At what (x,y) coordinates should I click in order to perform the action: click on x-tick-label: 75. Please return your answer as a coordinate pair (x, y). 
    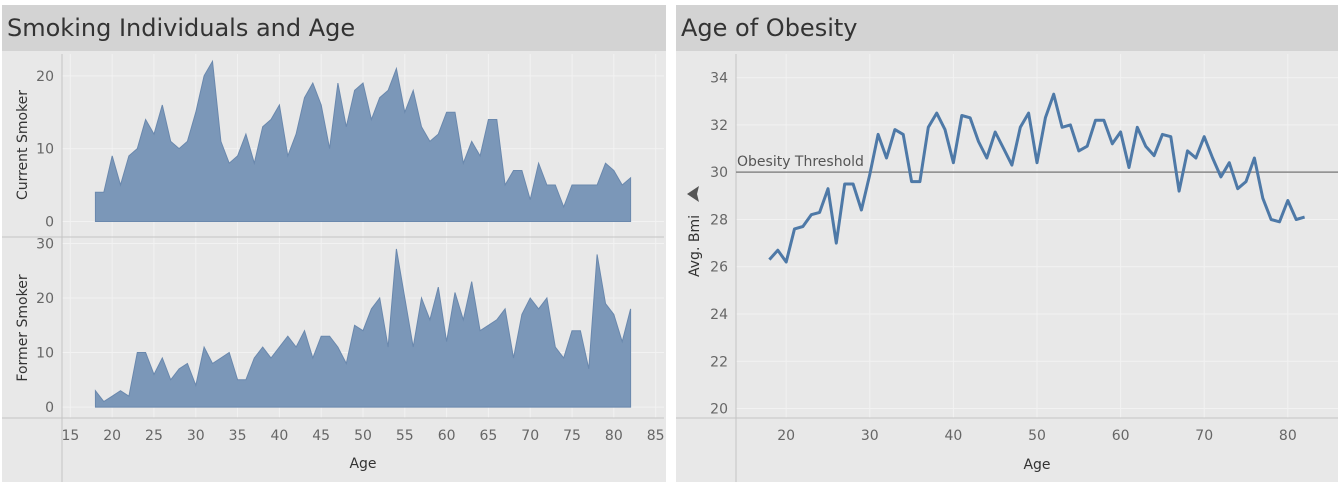
    Looking at the image, I should click on (572, 436).